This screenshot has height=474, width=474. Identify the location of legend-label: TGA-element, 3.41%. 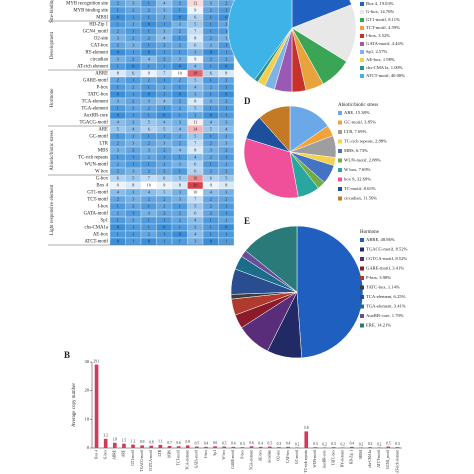
(386, 307).